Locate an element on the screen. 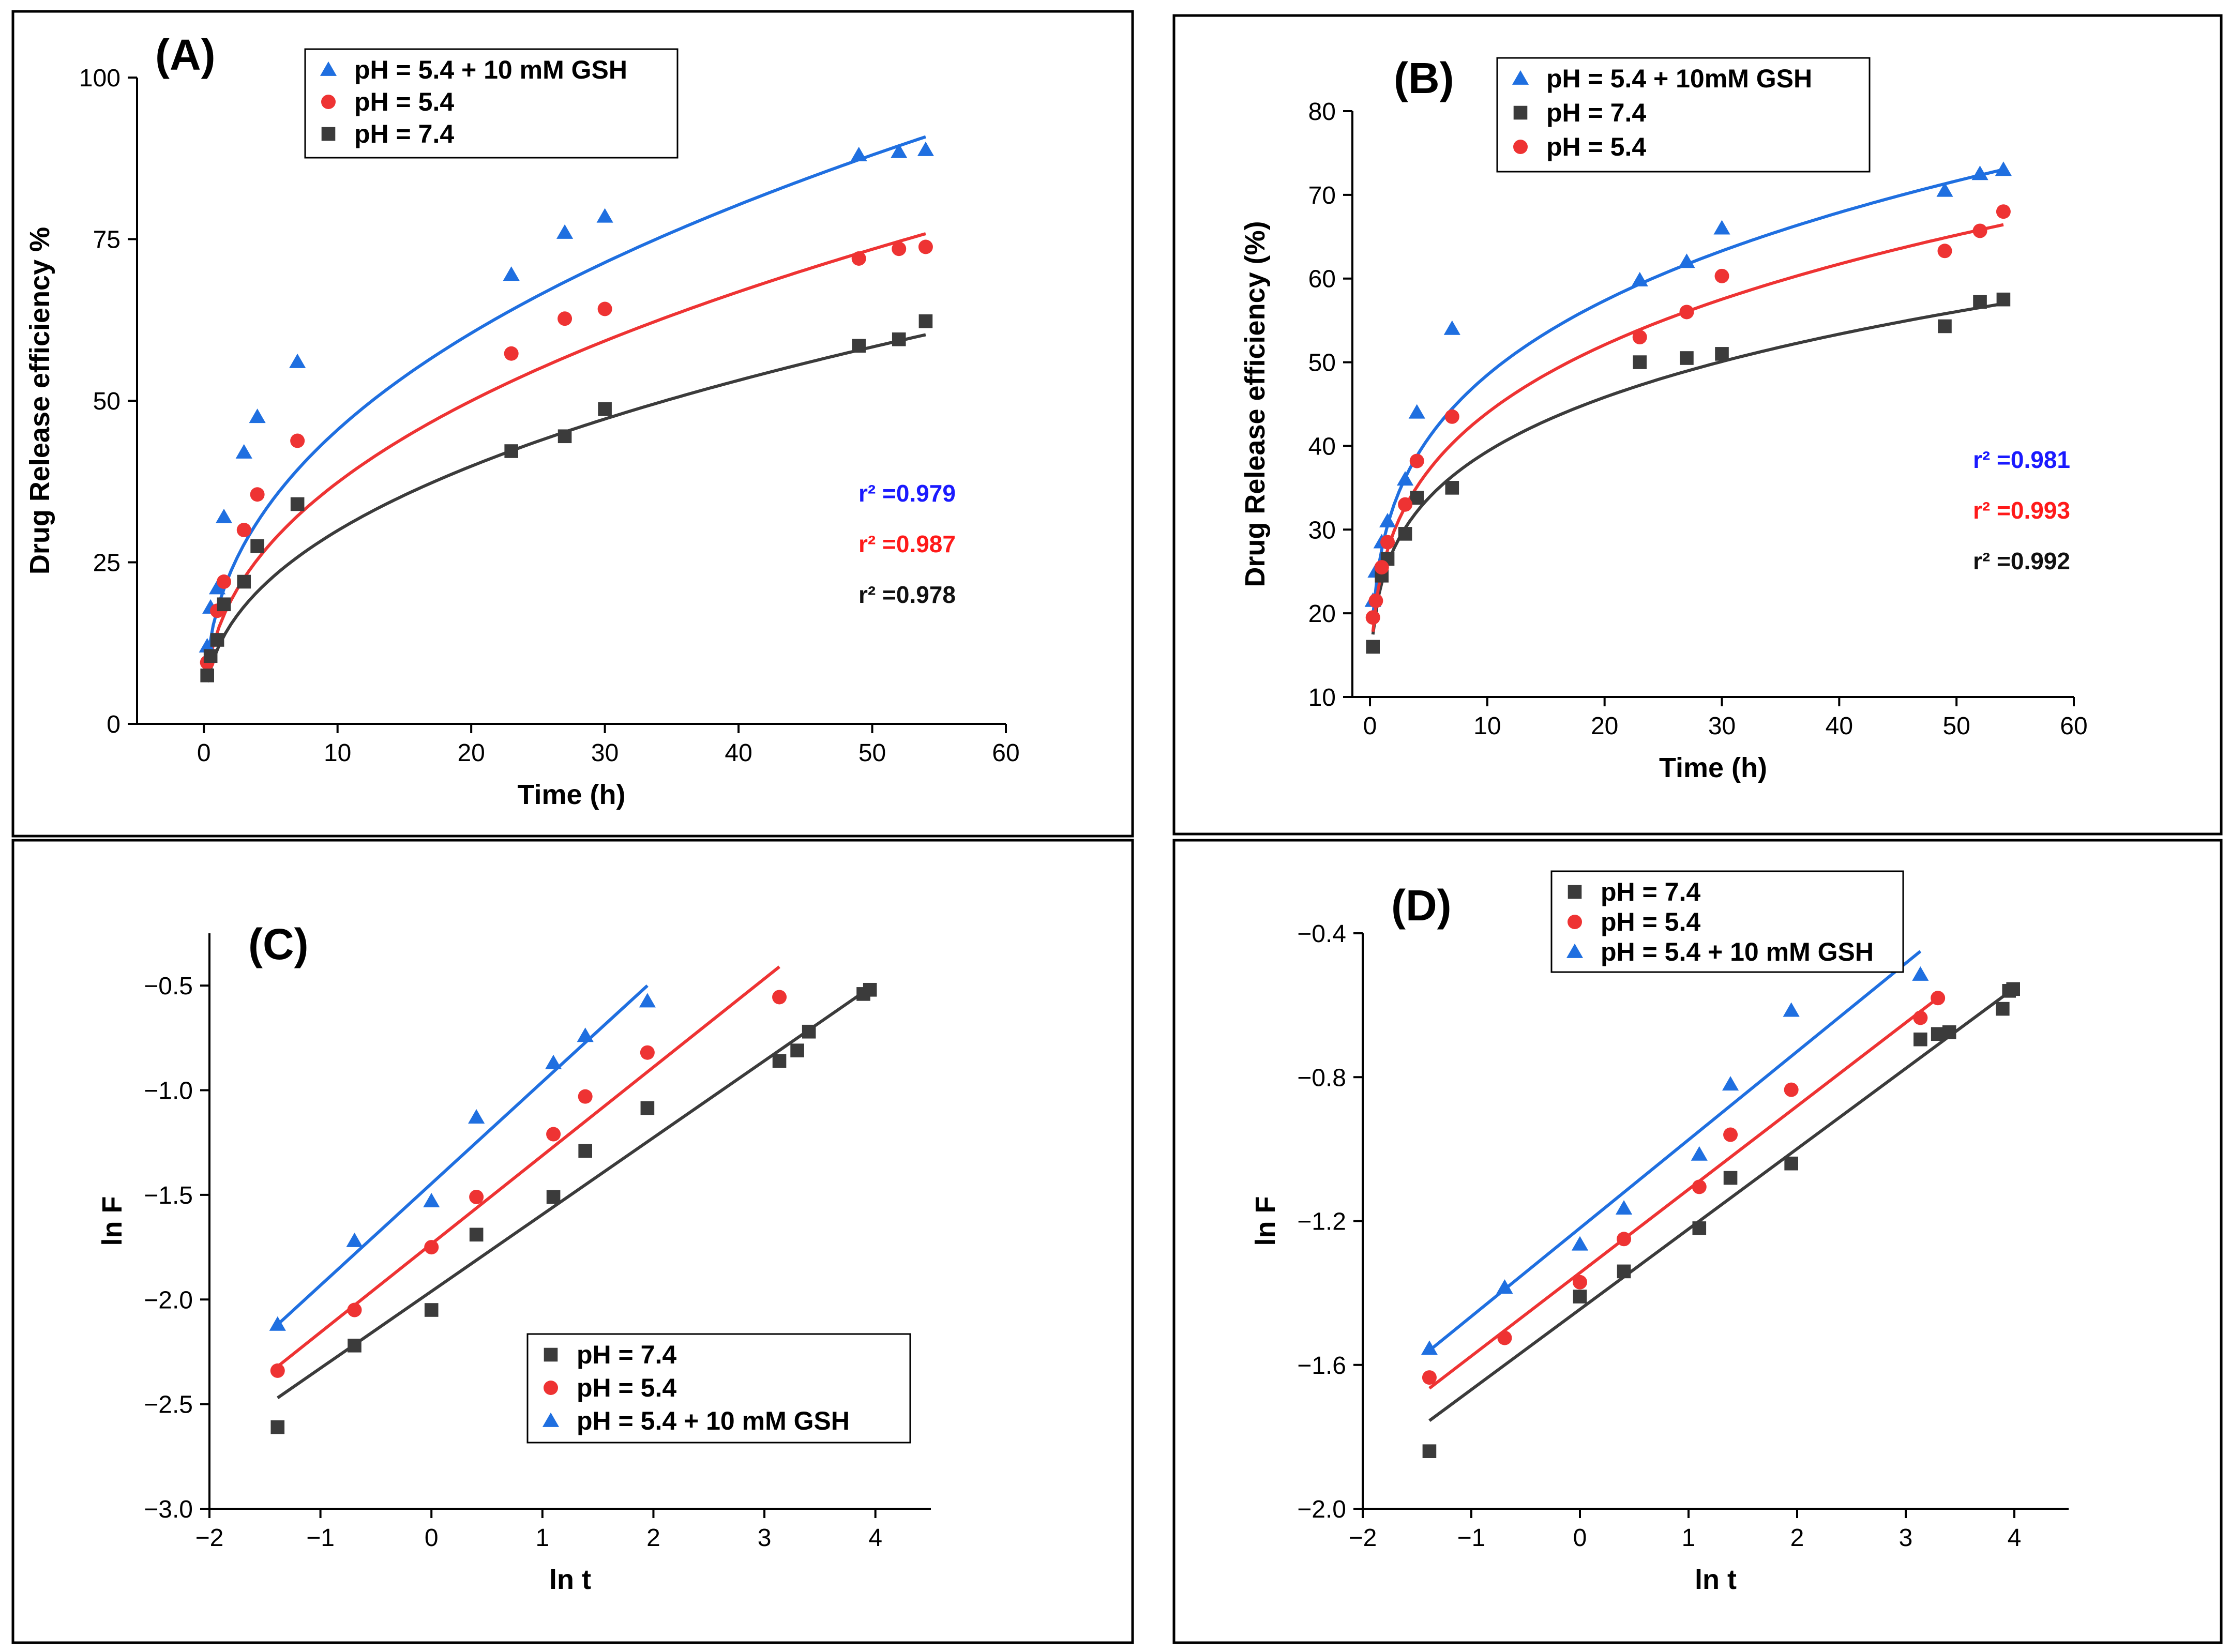 This screenshot has width=2230, height=1652. legend-box is located at coordinates (491, 103).